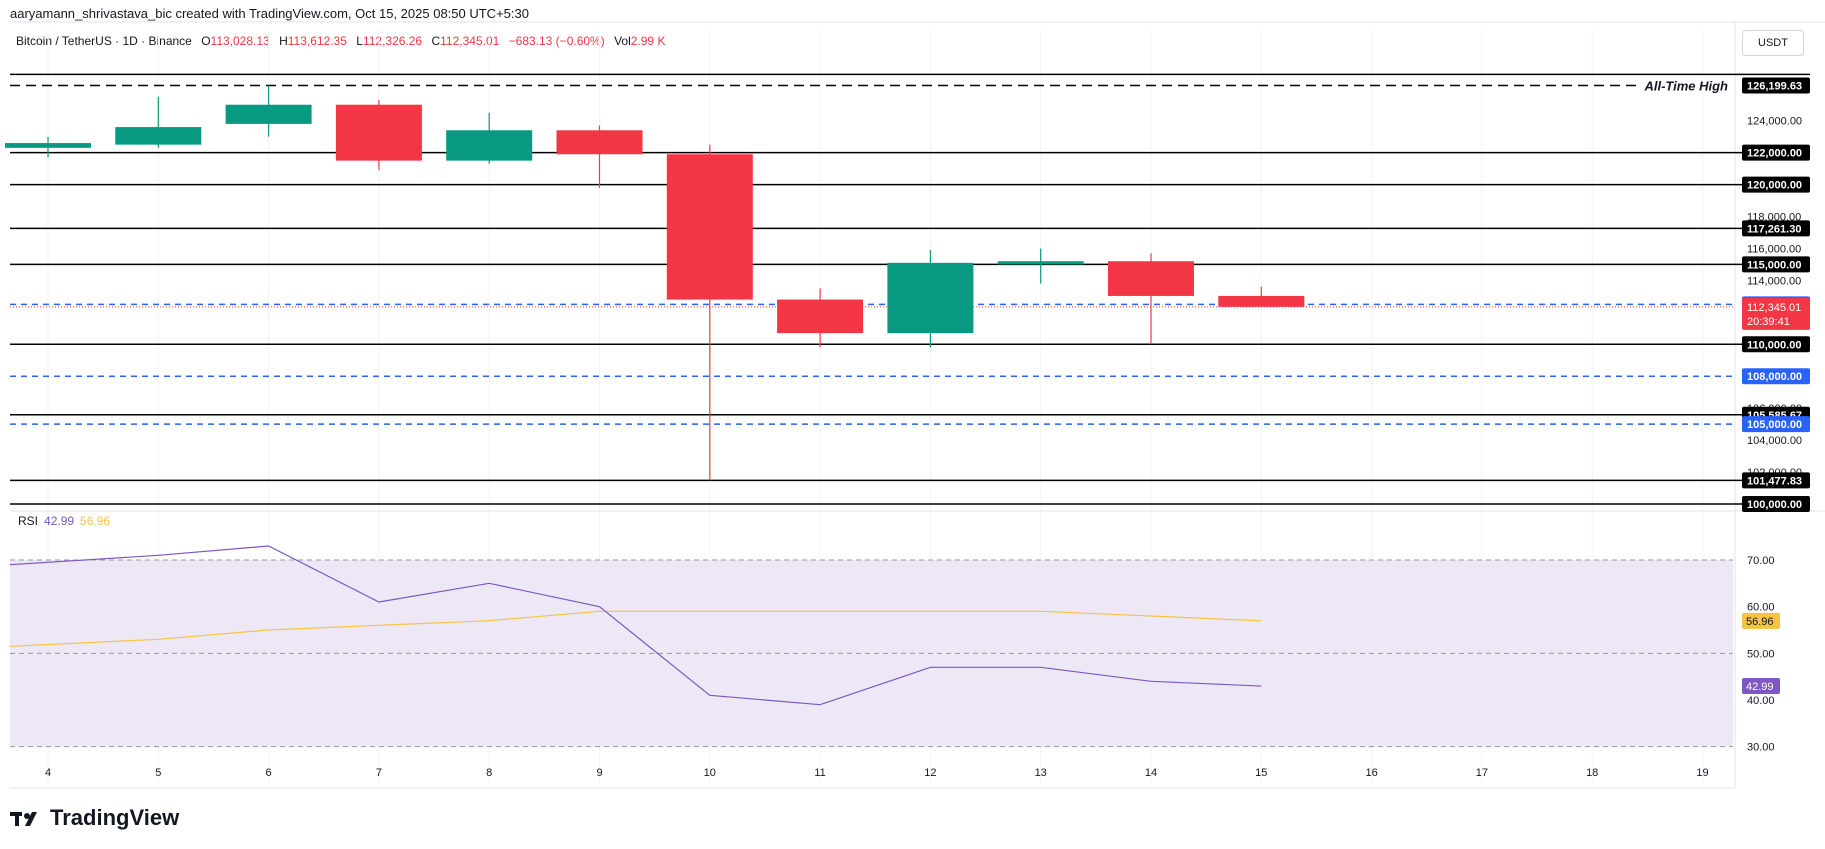 This screenshot has height=849, width=1825. What do you see at coordinates (1261, 773) in the screenshot?
I see `time-tick-label: 15` at bounding box center [1261, 773].